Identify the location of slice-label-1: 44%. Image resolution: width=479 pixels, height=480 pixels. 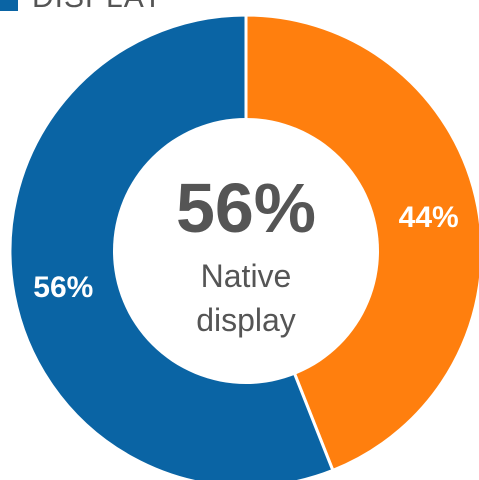
(429, 217).